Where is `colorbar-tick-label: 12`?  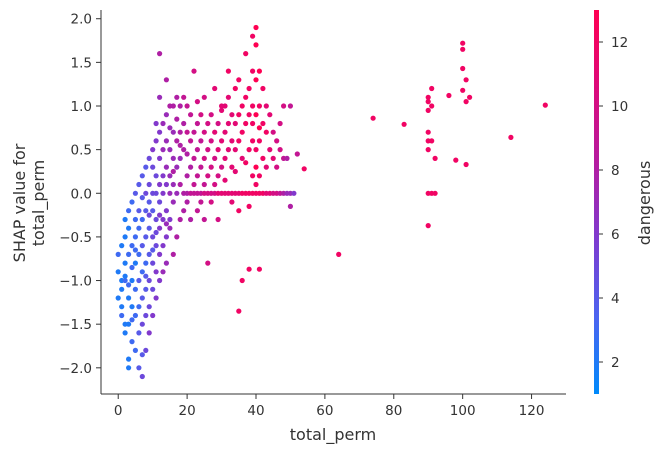
colorbar-tick-label: 12 is located at coordinates (619, 43).